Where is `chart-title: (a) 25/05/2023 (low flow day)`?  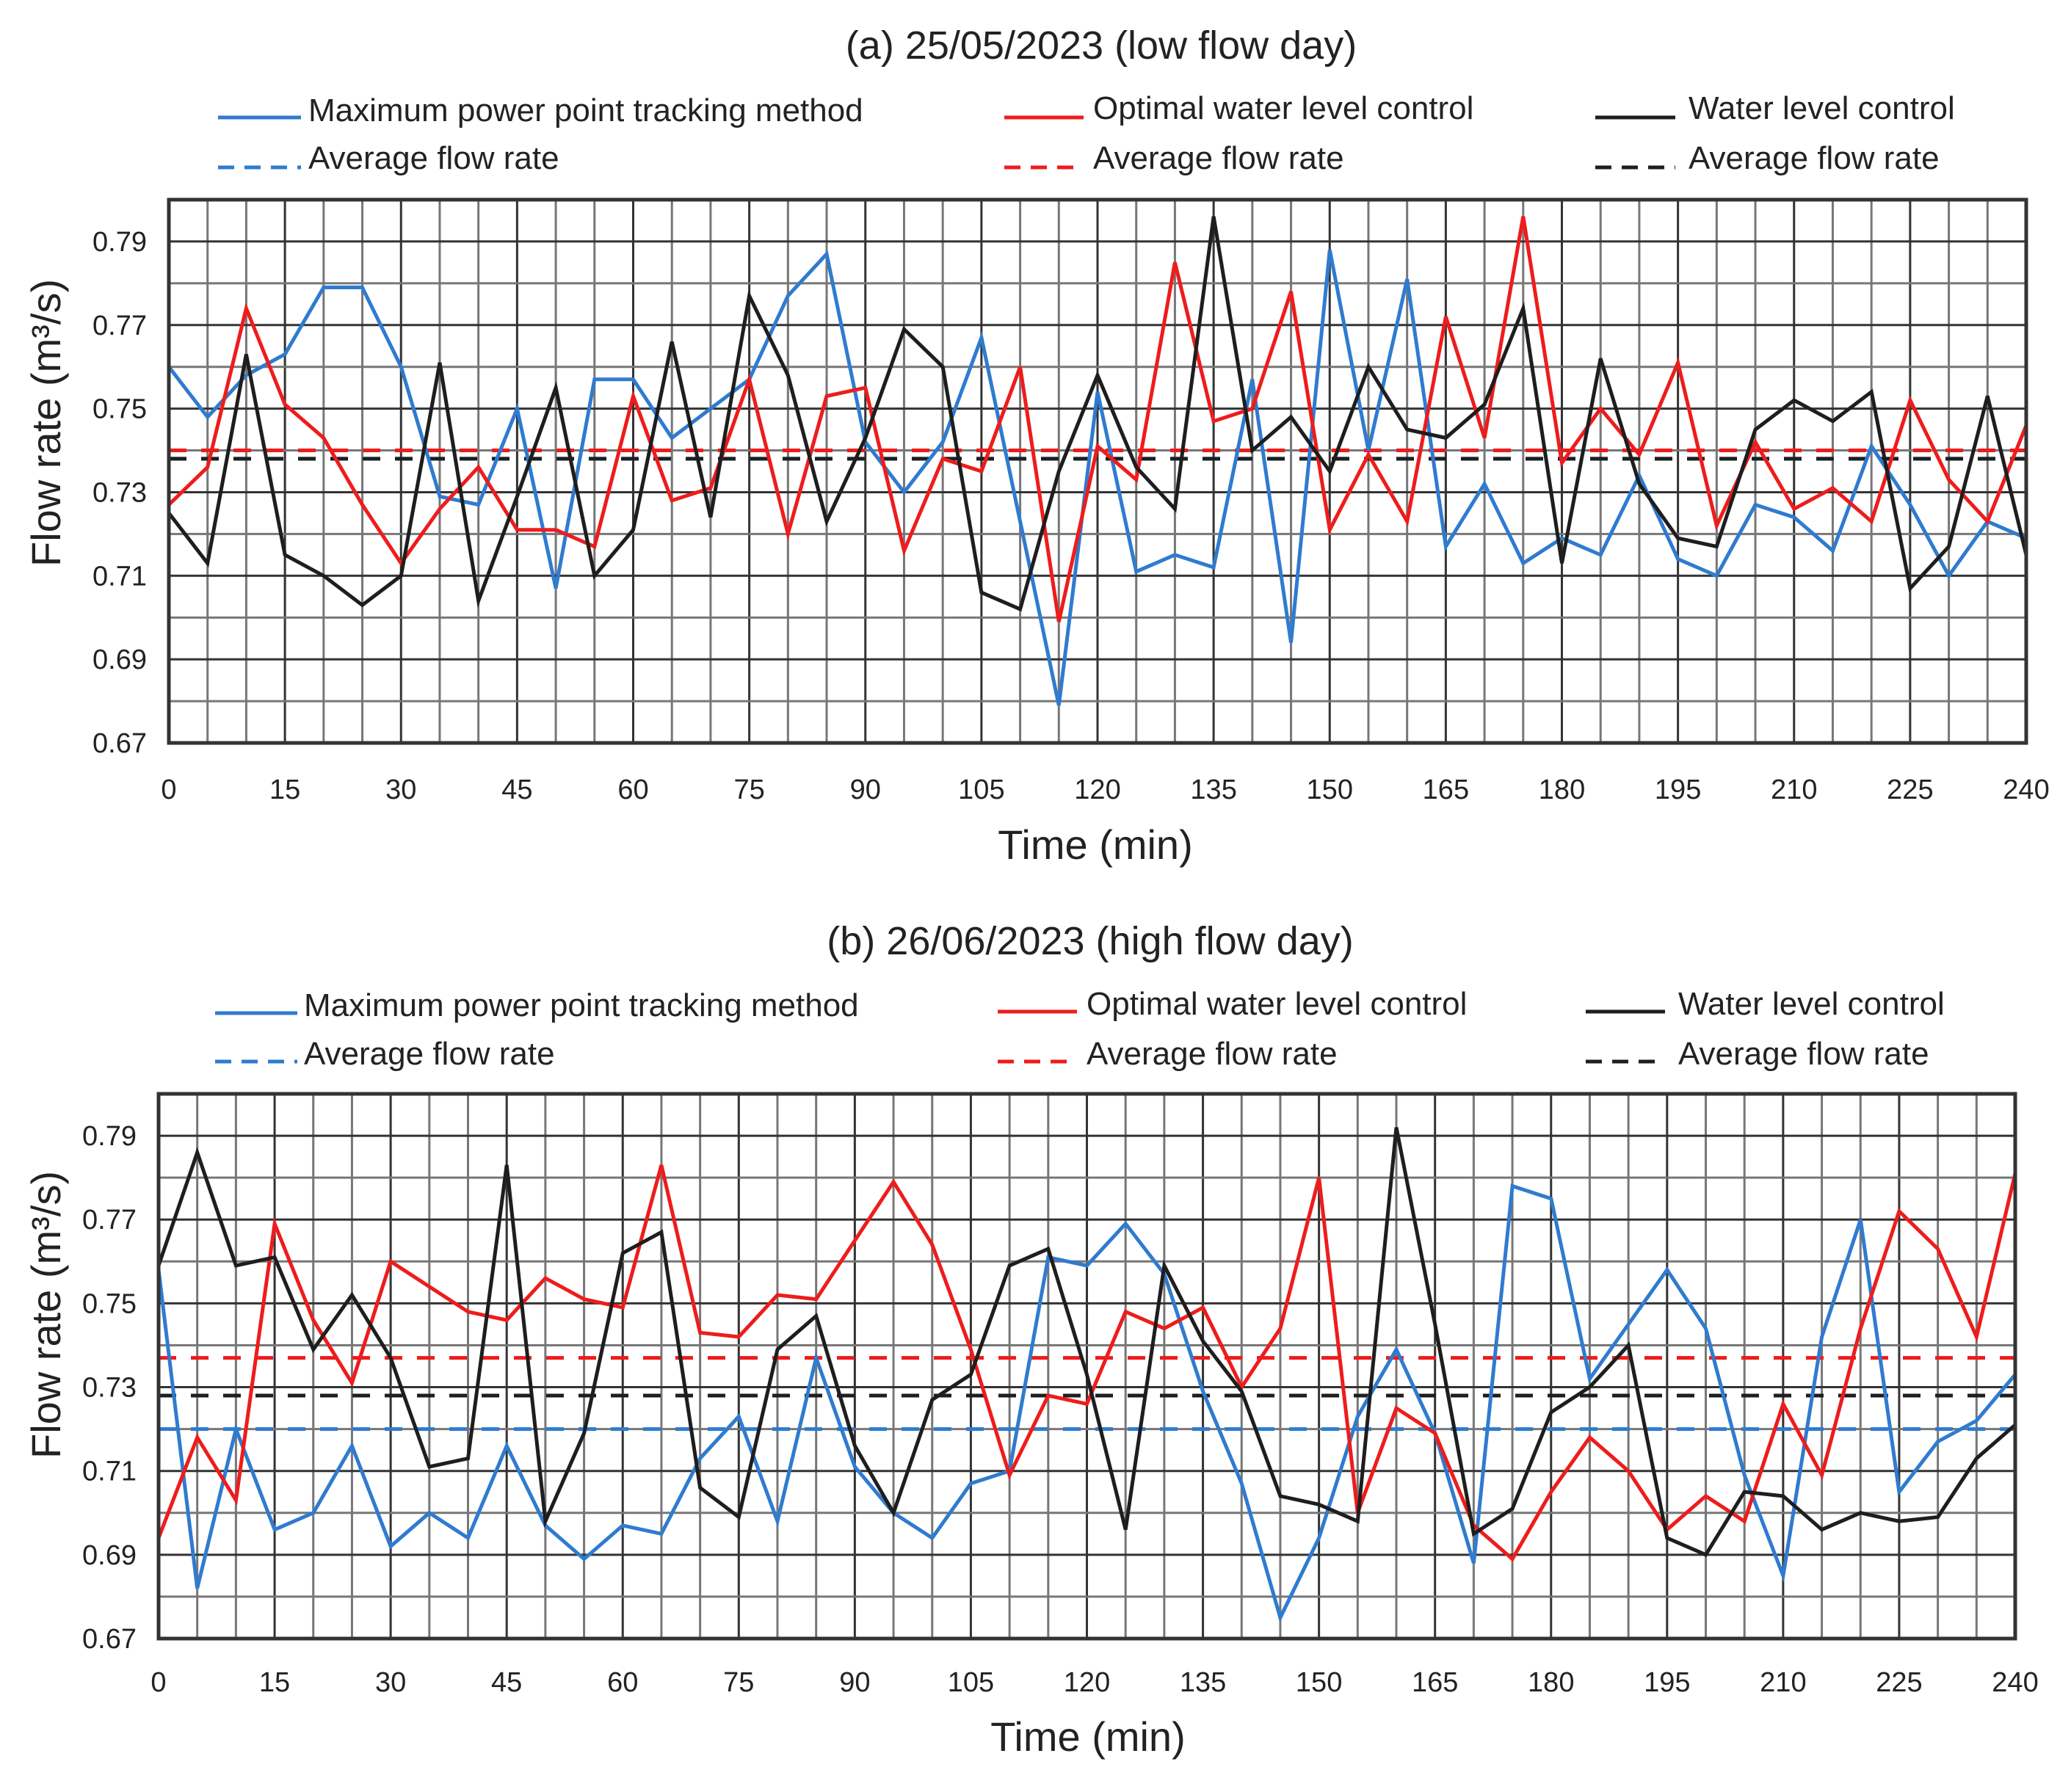
chart-title: (a) 25/05/2023 (low flow day) is located at coordinates (1101, 45).